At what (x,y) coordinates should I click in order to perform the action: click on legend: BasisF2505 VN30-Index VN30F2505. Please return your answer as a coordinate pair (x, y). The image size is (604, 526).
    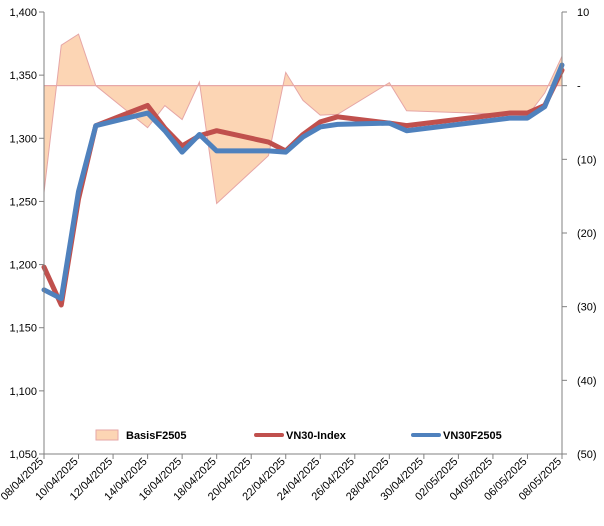
    Looking at the image, I should click on (298, 435).